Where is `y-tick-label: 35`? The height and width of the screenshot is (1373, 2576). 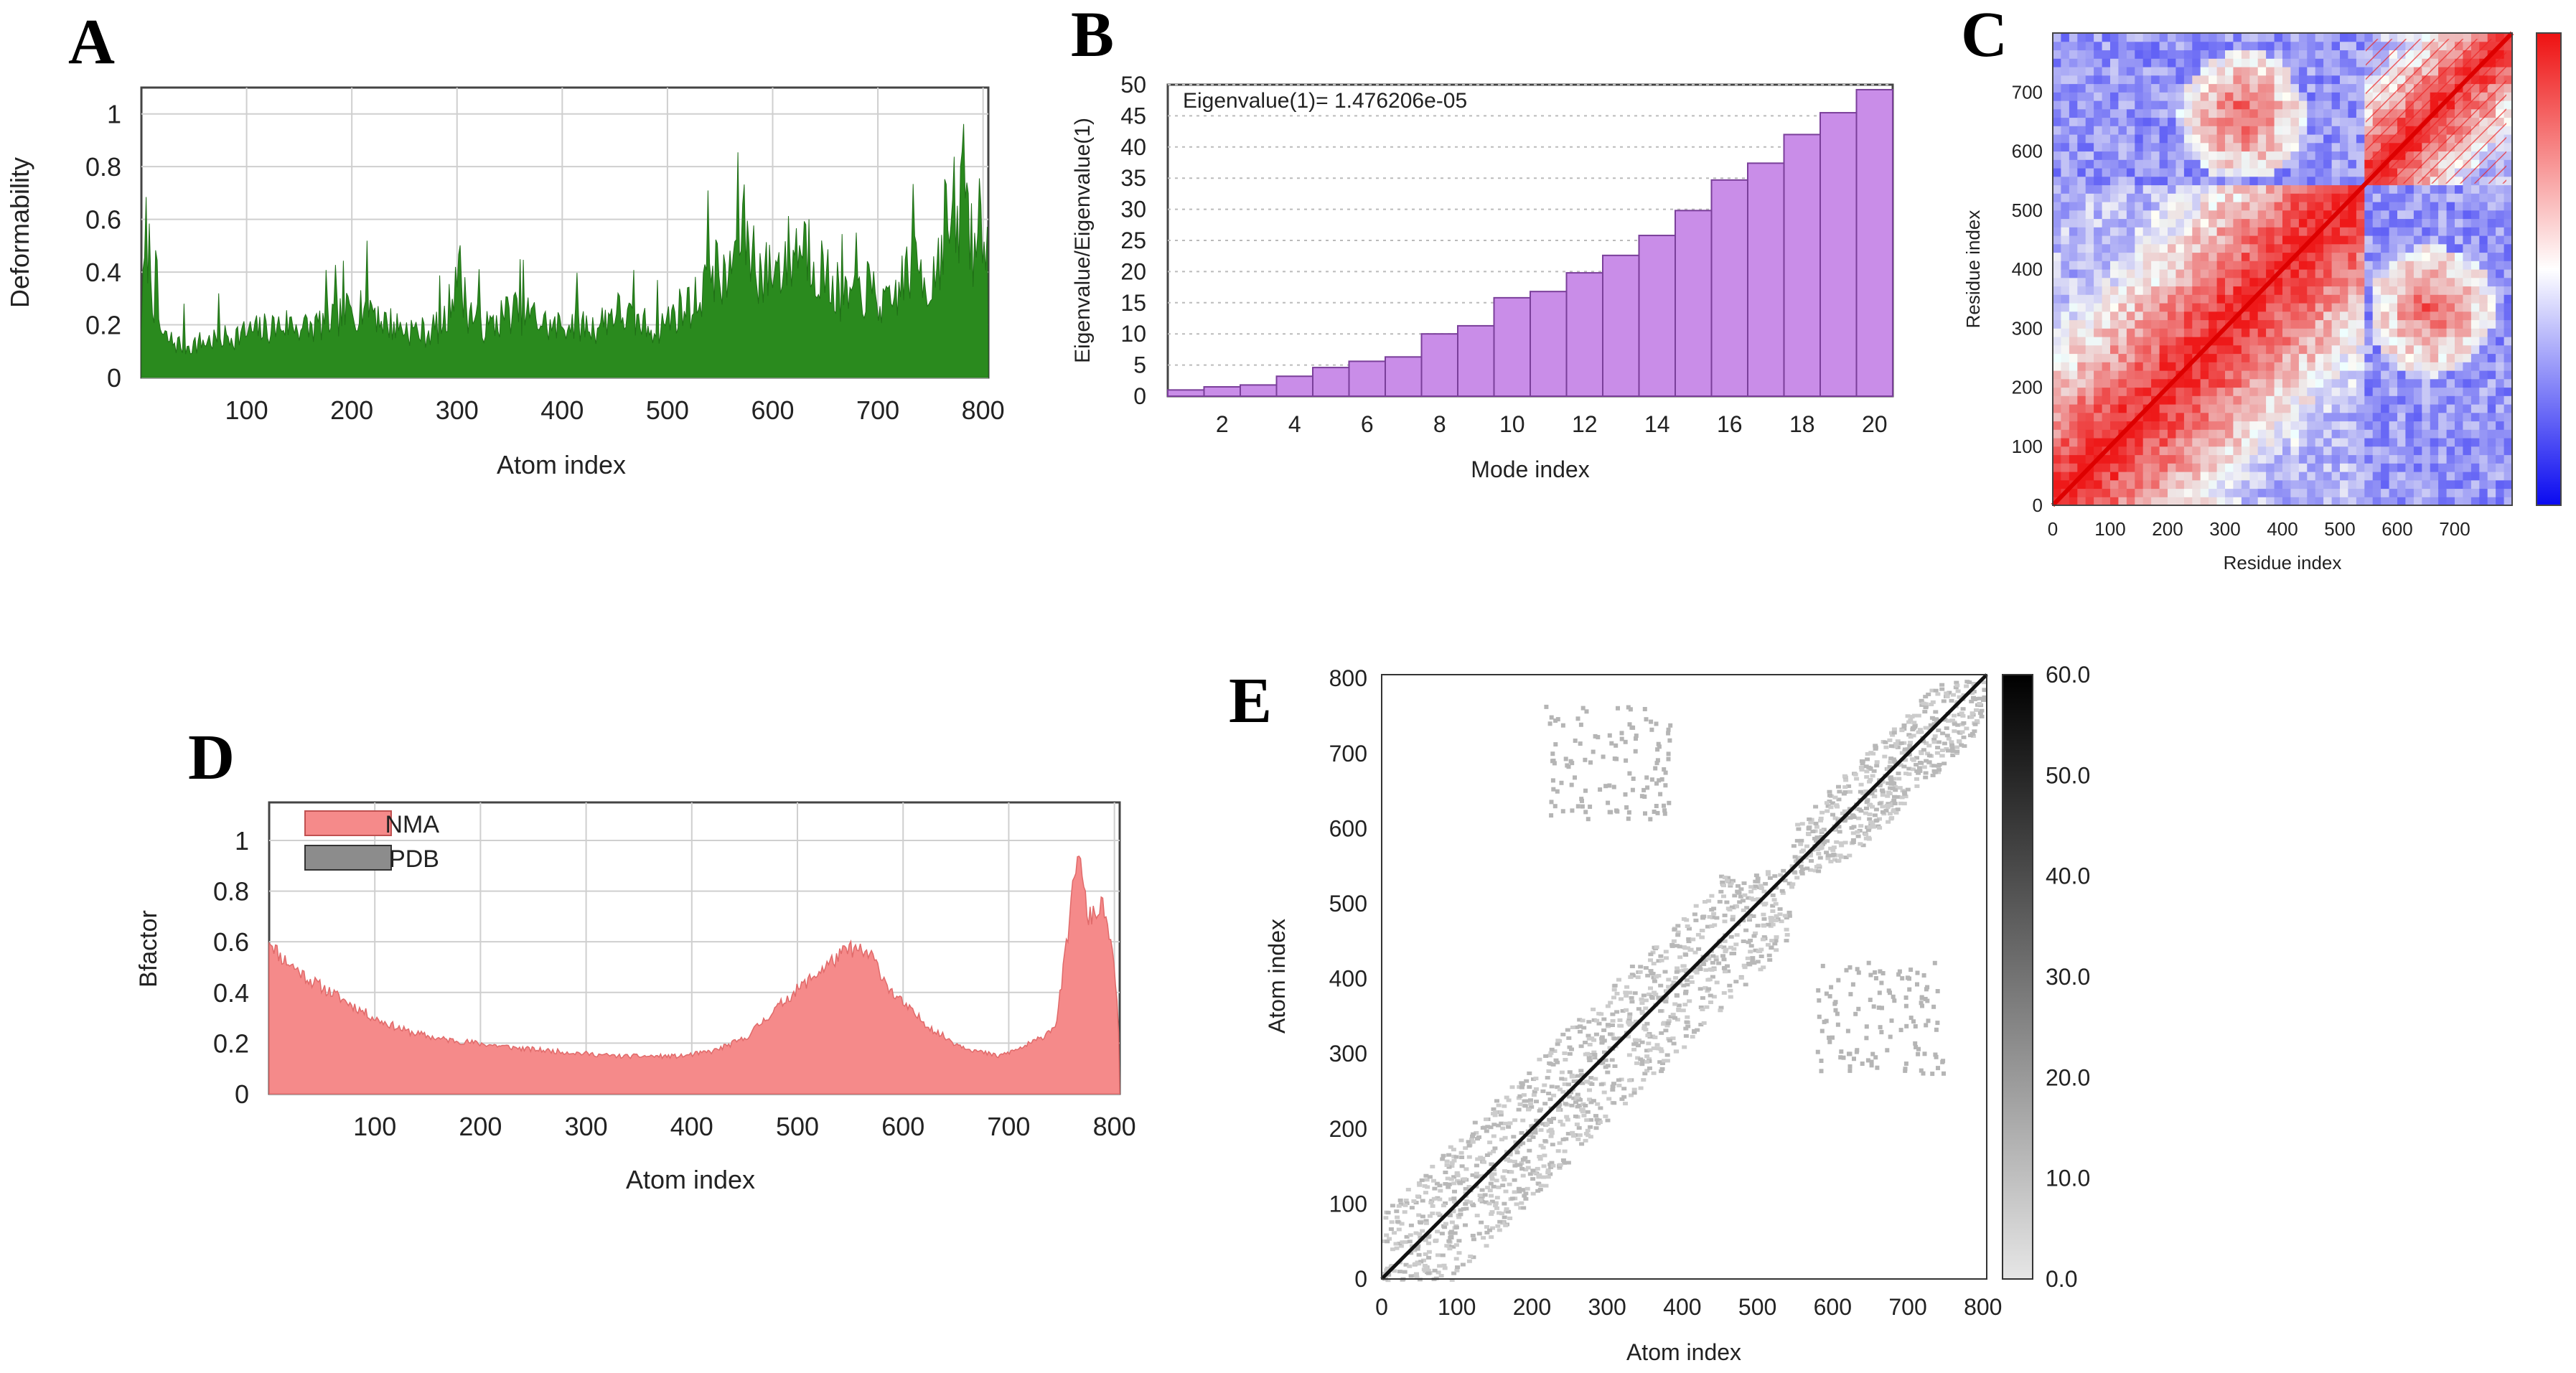
y-tick-label: 35 is located at coordinates (1133, 178).